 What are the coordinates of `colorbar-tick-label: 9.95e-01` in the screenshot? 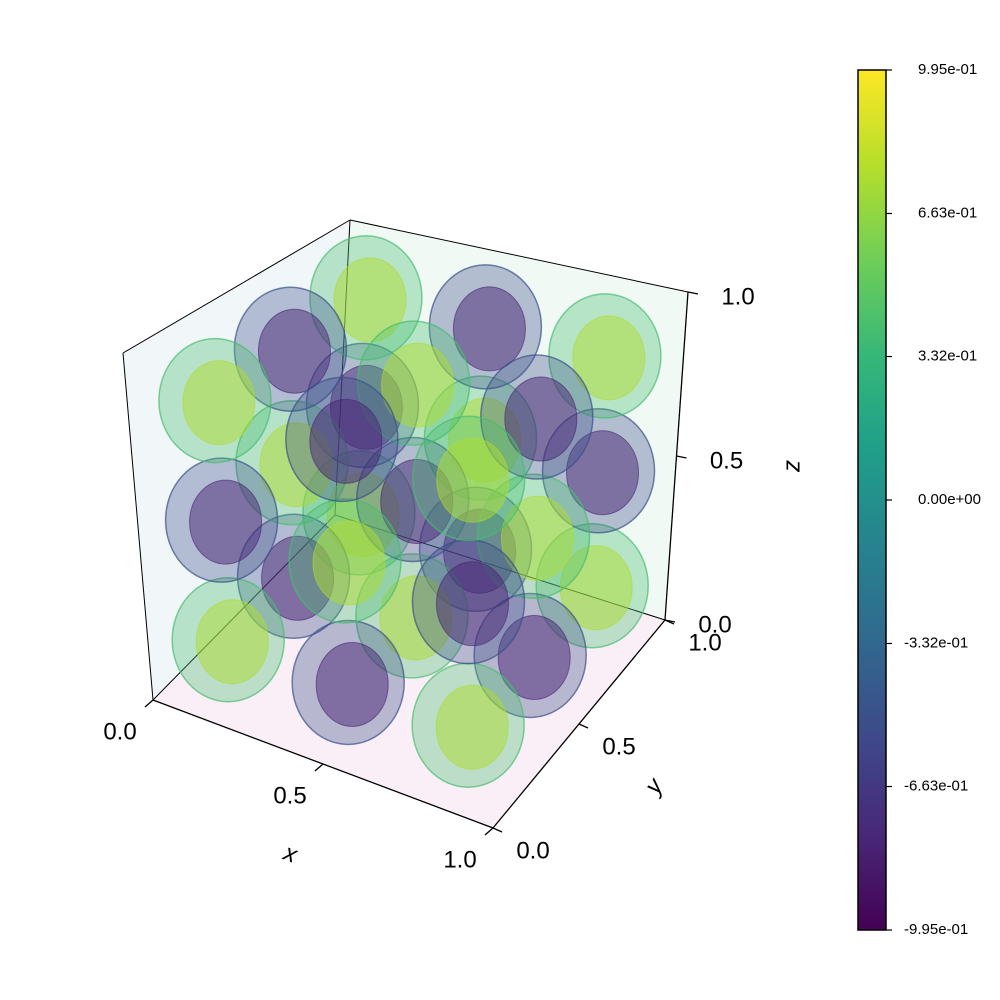 It's located at (947, 69).